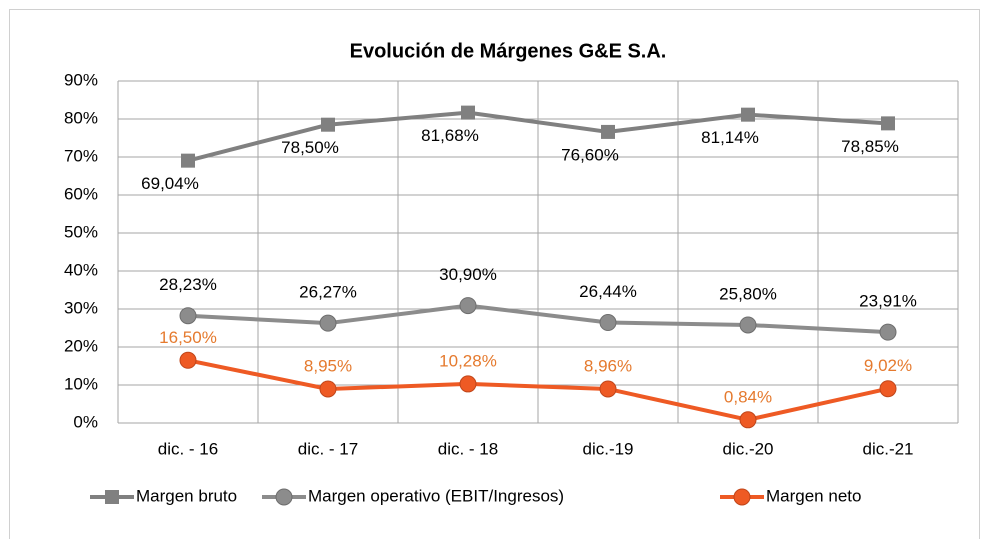  Describe the element at coordinates (81, 79) in the screenshot. I see `y-tick-label: 90%` at that location.